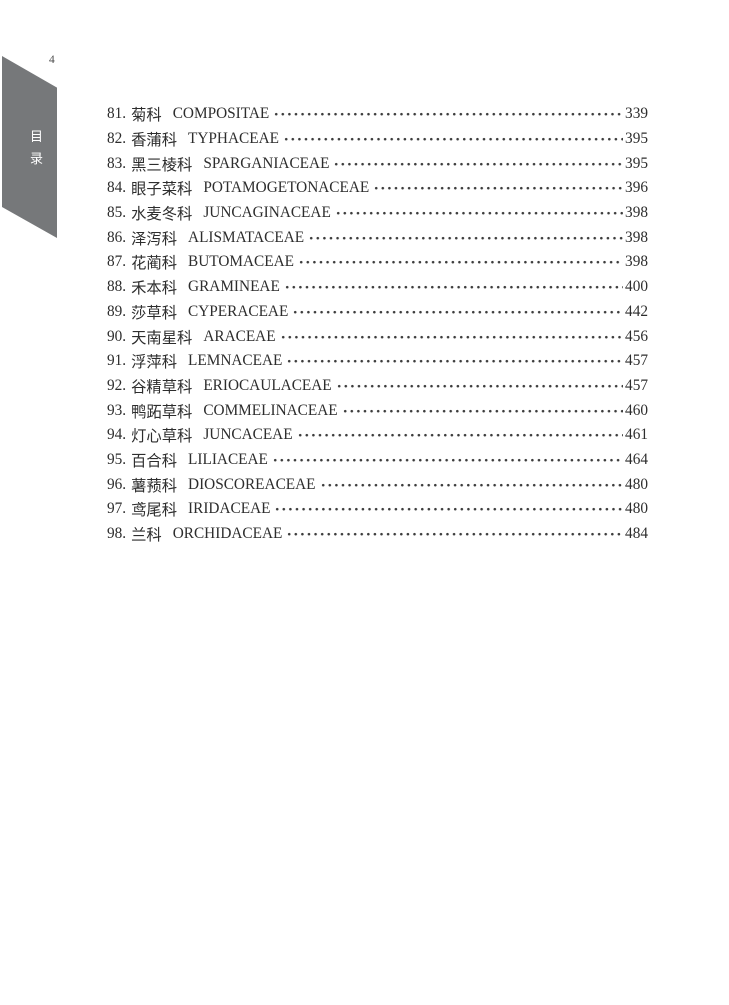 This screenshot has height=1005, width=729. Describe the element at coordinates (117, 237) in the screenshot. I see `entry-number: 86.` at that location.